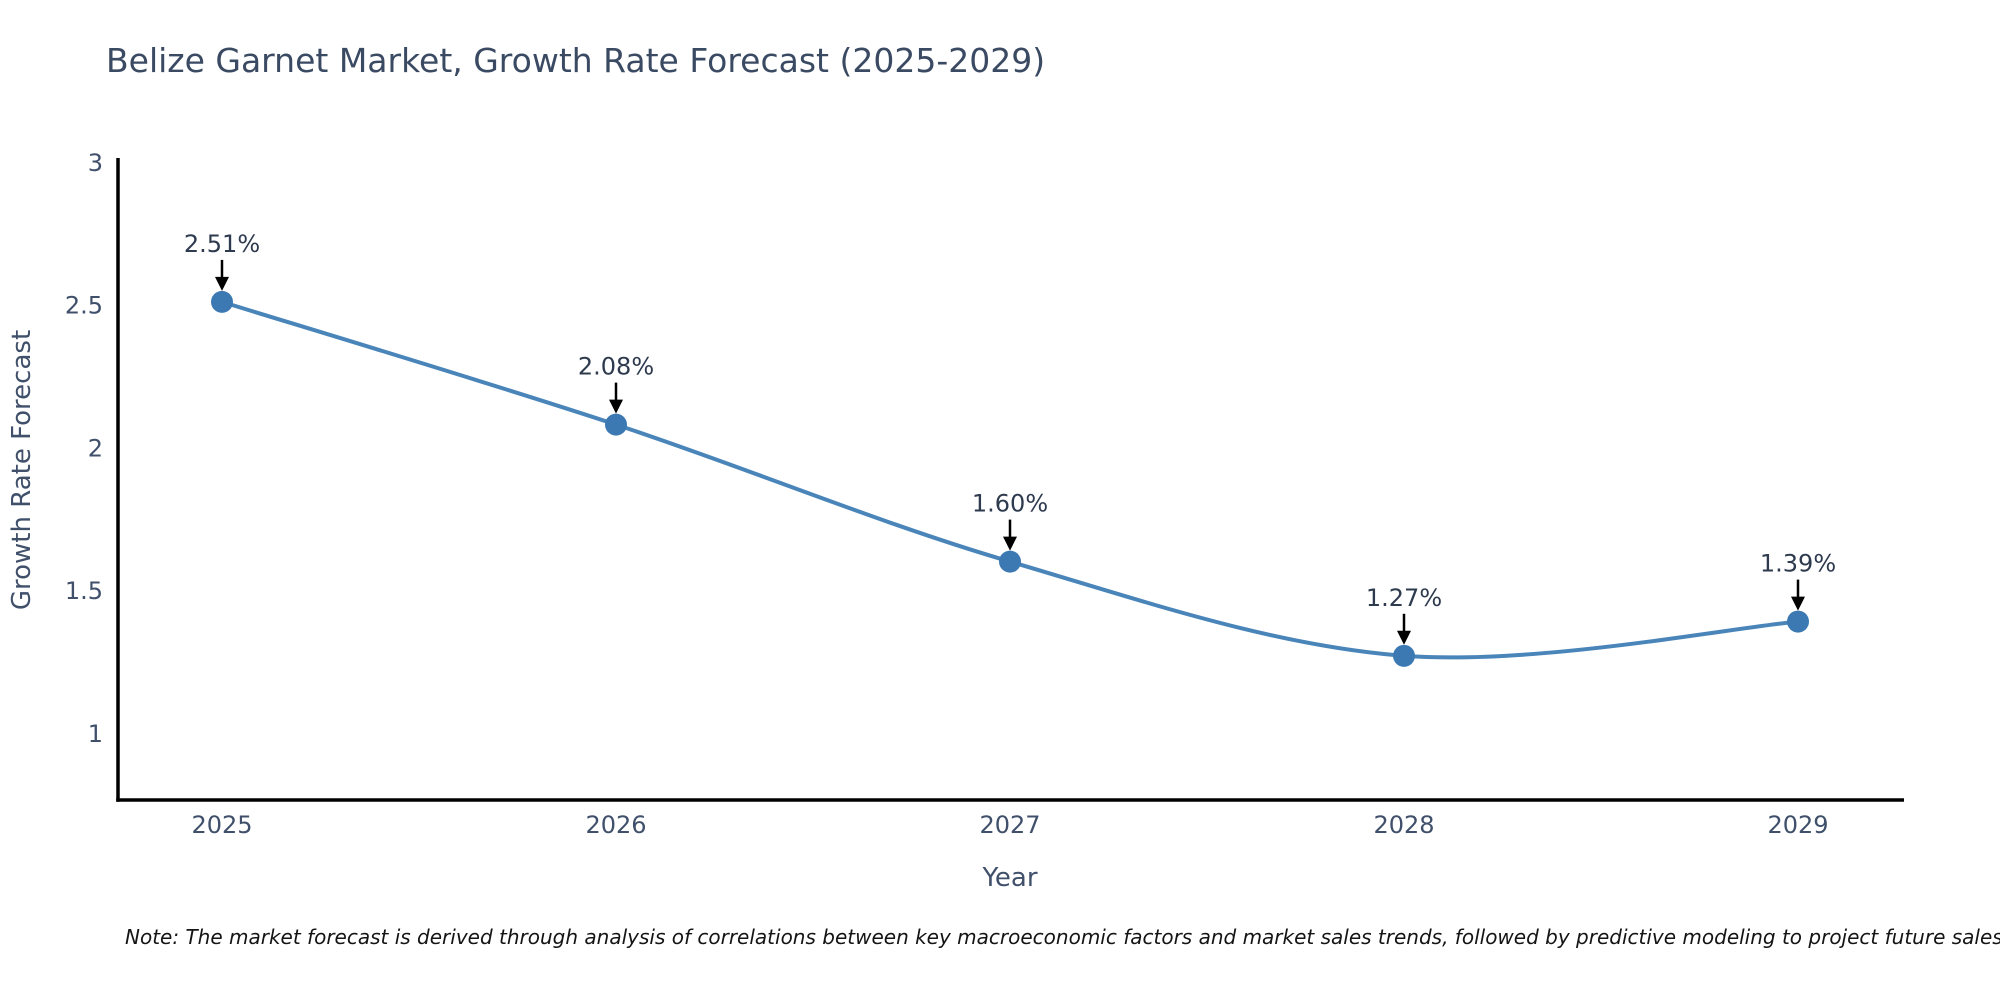 The width and height of the screenshot is (2000, 1000). What do you see at coordinates (95, 734) in the screenshot?
I see `y-tick-label: 1` at bounding box center [95, 734].